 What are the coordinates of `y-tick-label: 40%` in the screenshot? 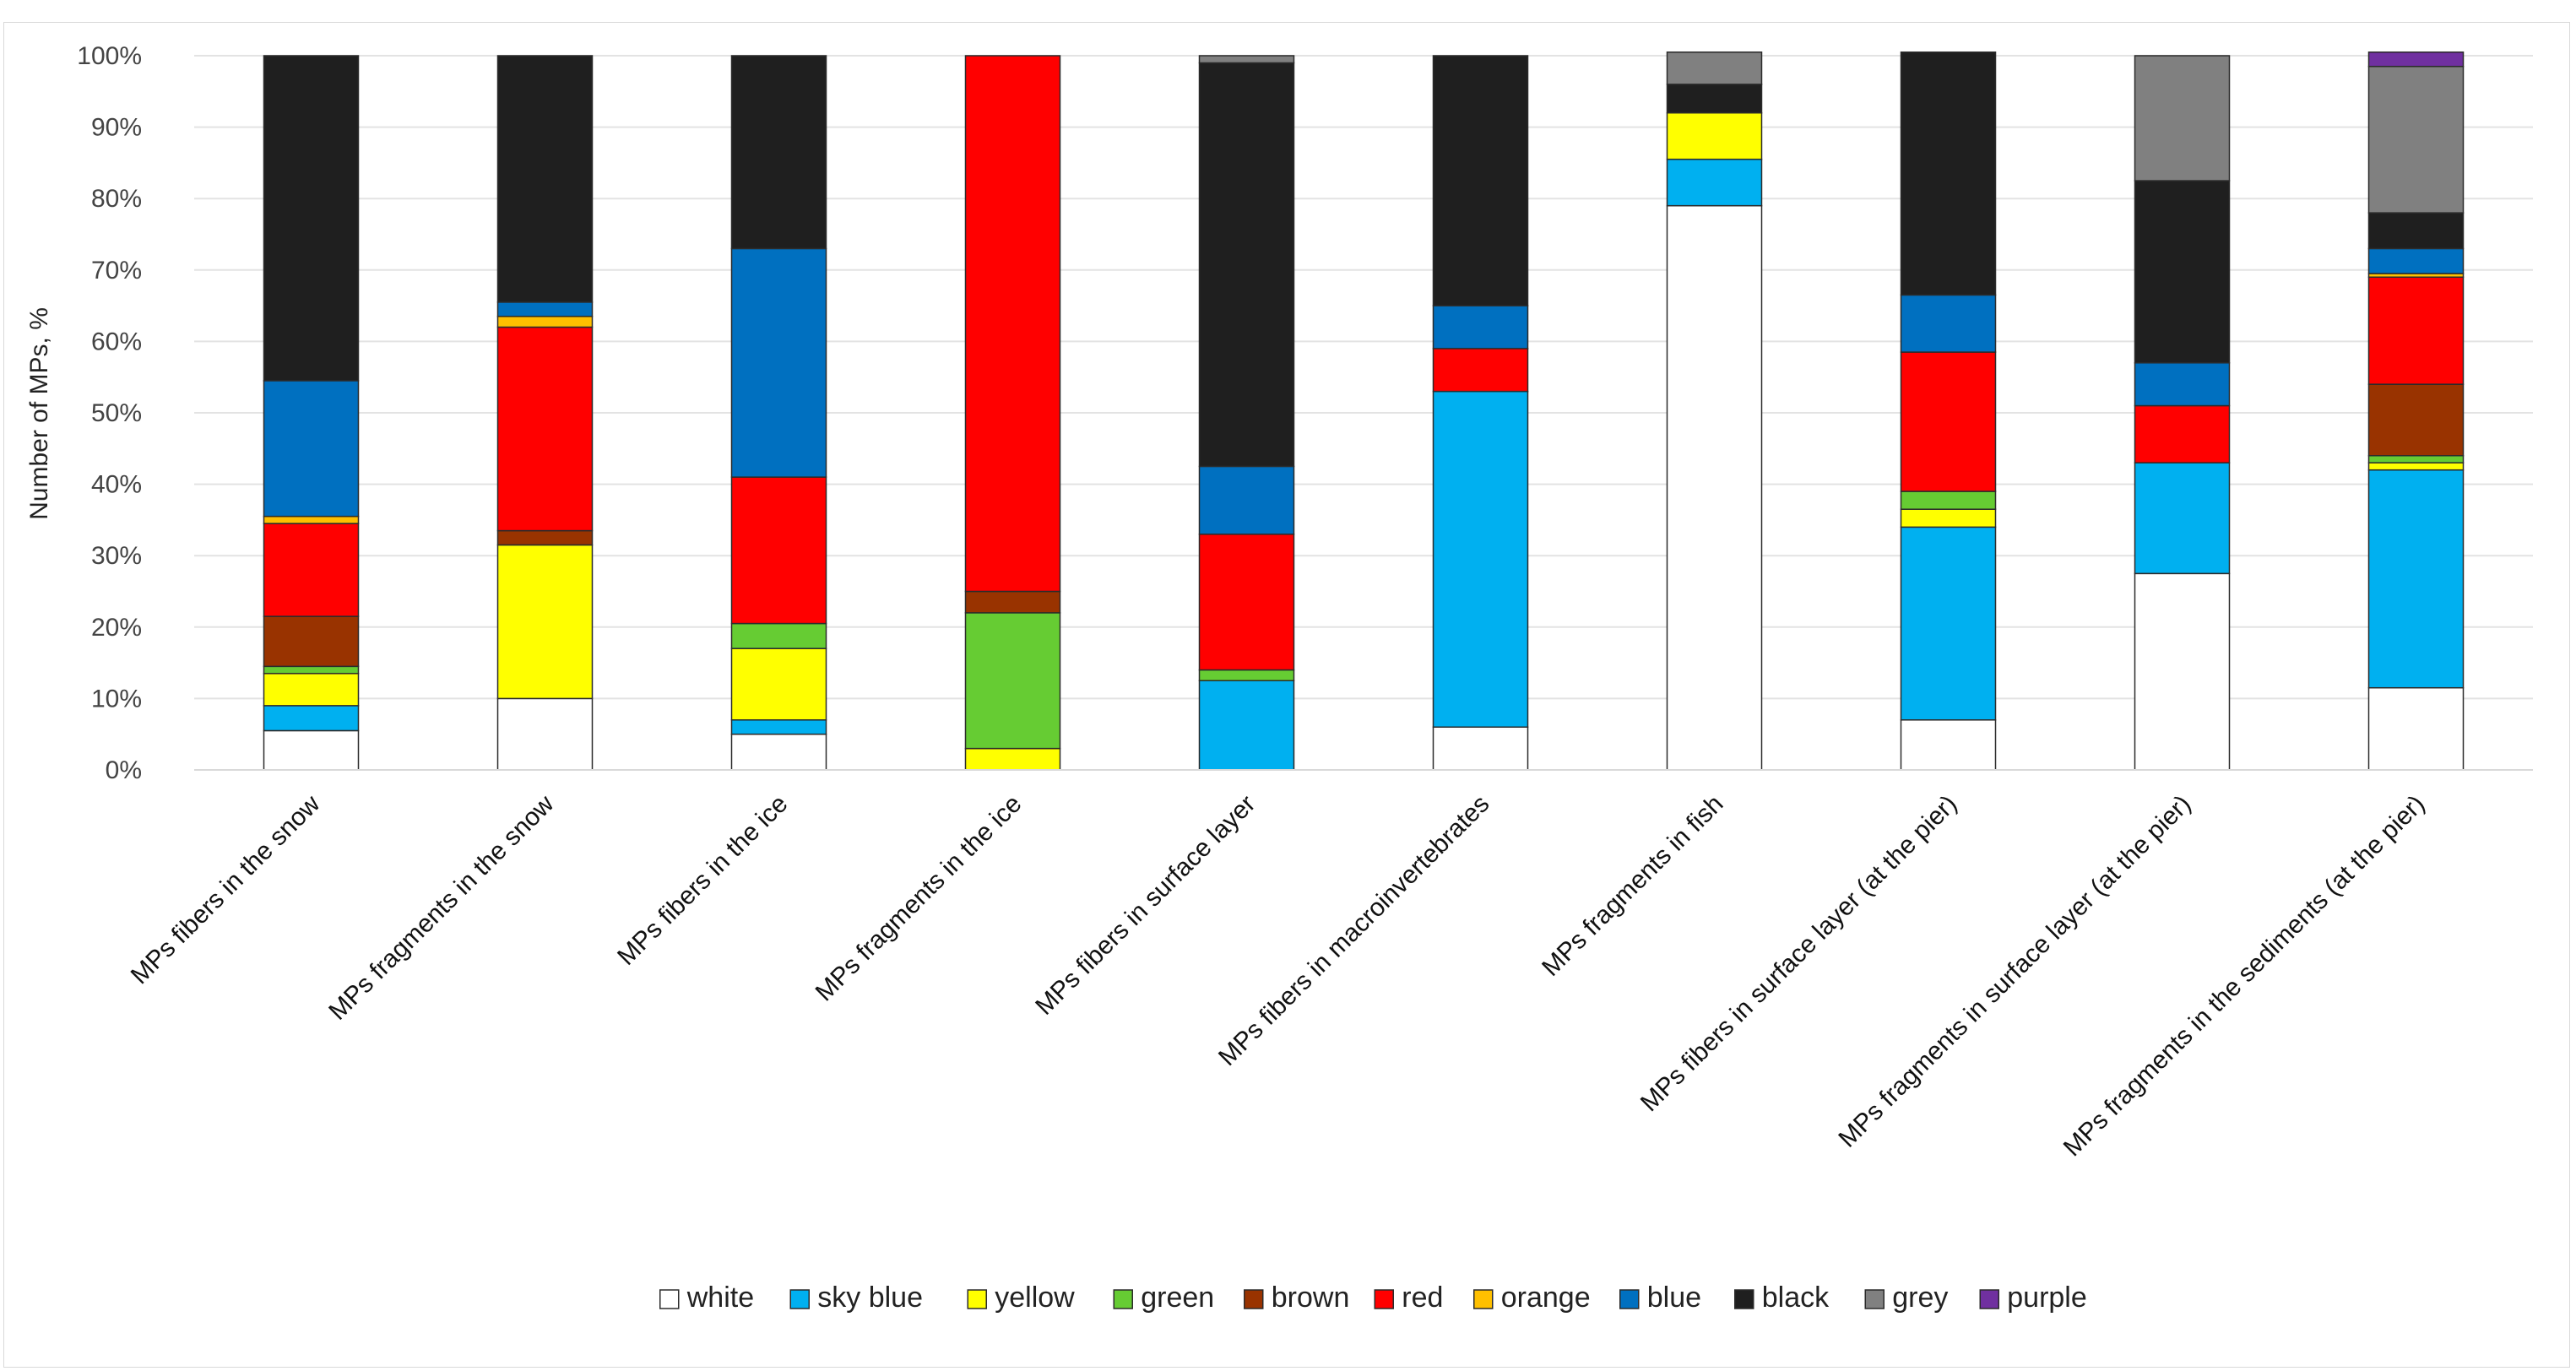 It's located at (116, 485).